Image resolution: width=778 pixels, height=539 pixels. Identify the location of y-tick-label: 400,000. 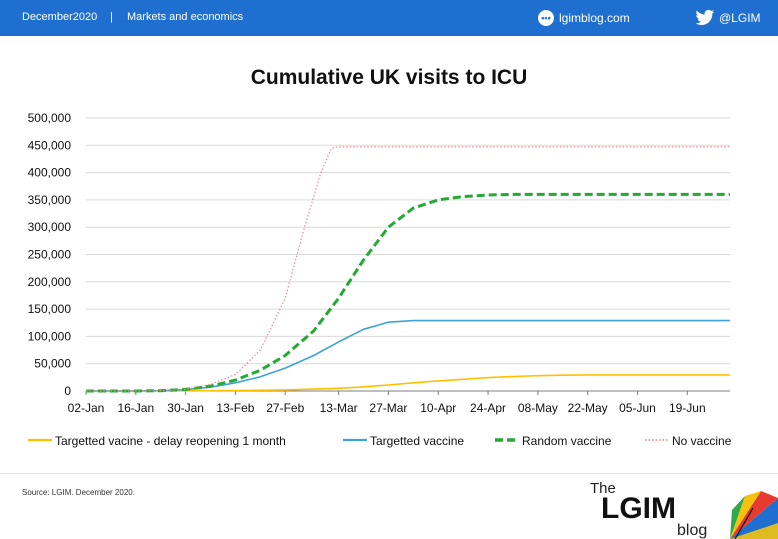
(50, 173).